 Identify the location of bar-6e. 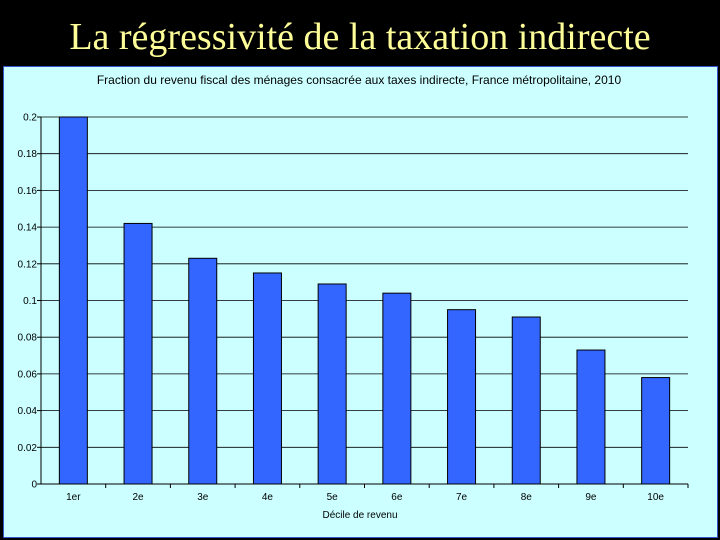
(397, 388).